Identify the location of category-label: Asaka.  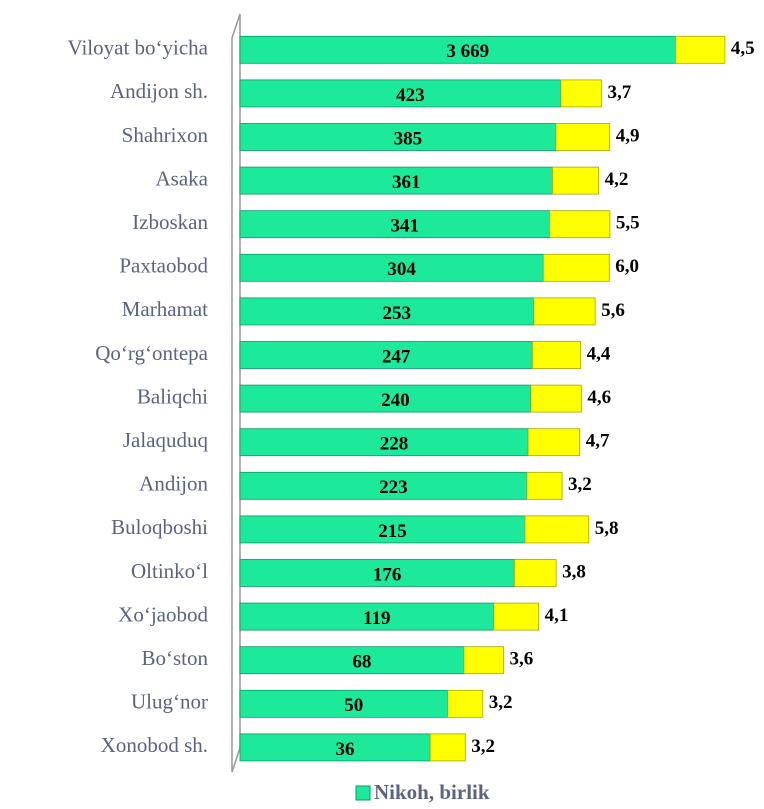
(182, 178).